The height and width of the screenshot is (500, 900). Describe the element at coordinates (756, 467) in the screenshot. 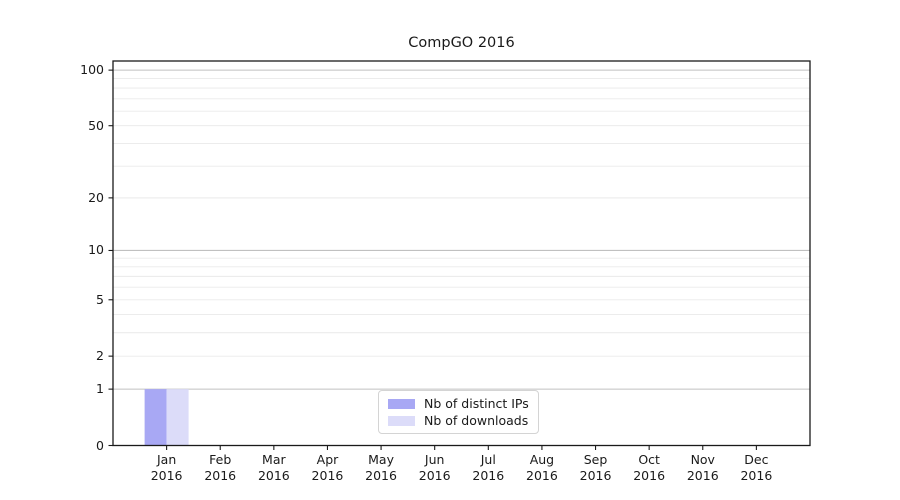

I see `x-tick-label: Dec 2016` at that location.